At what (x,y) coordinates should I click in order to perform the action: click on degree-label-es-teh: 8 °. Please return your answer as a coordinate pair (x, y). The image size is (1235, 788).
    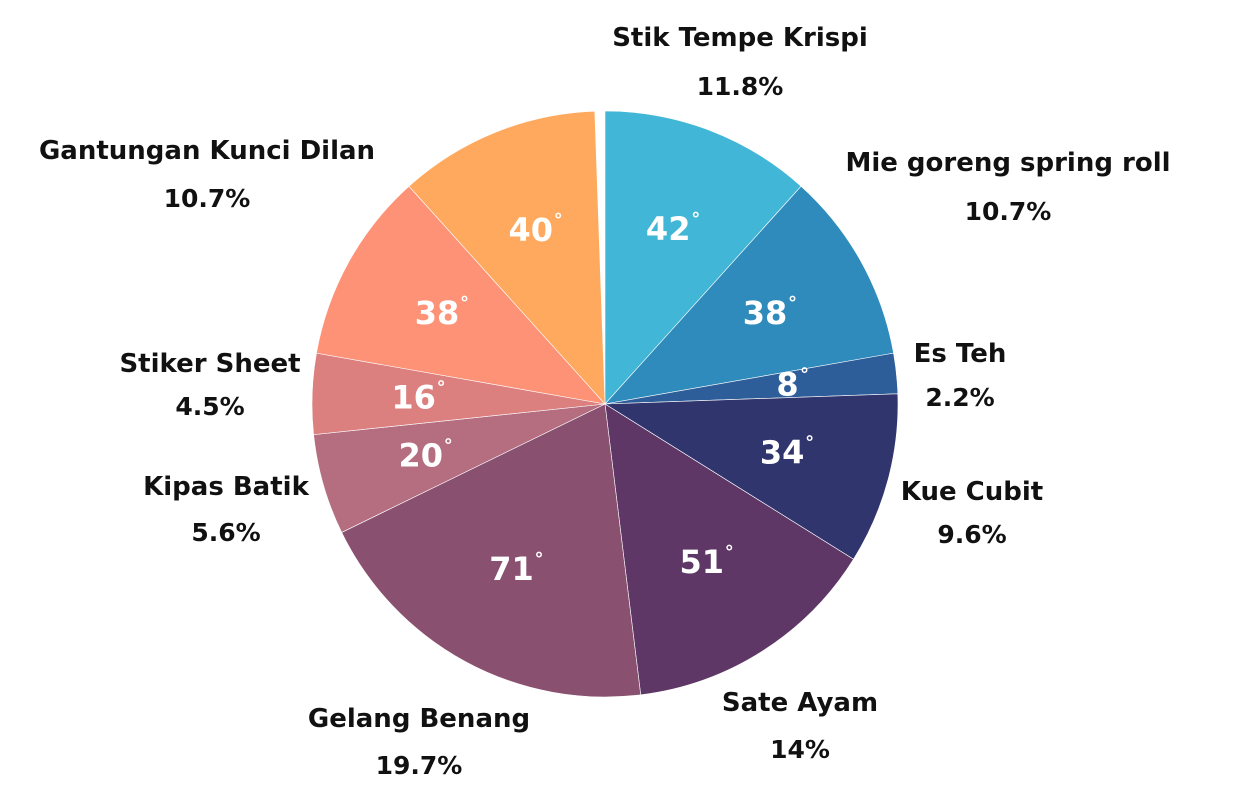
    Looking at the image, I should click on (792, 383).